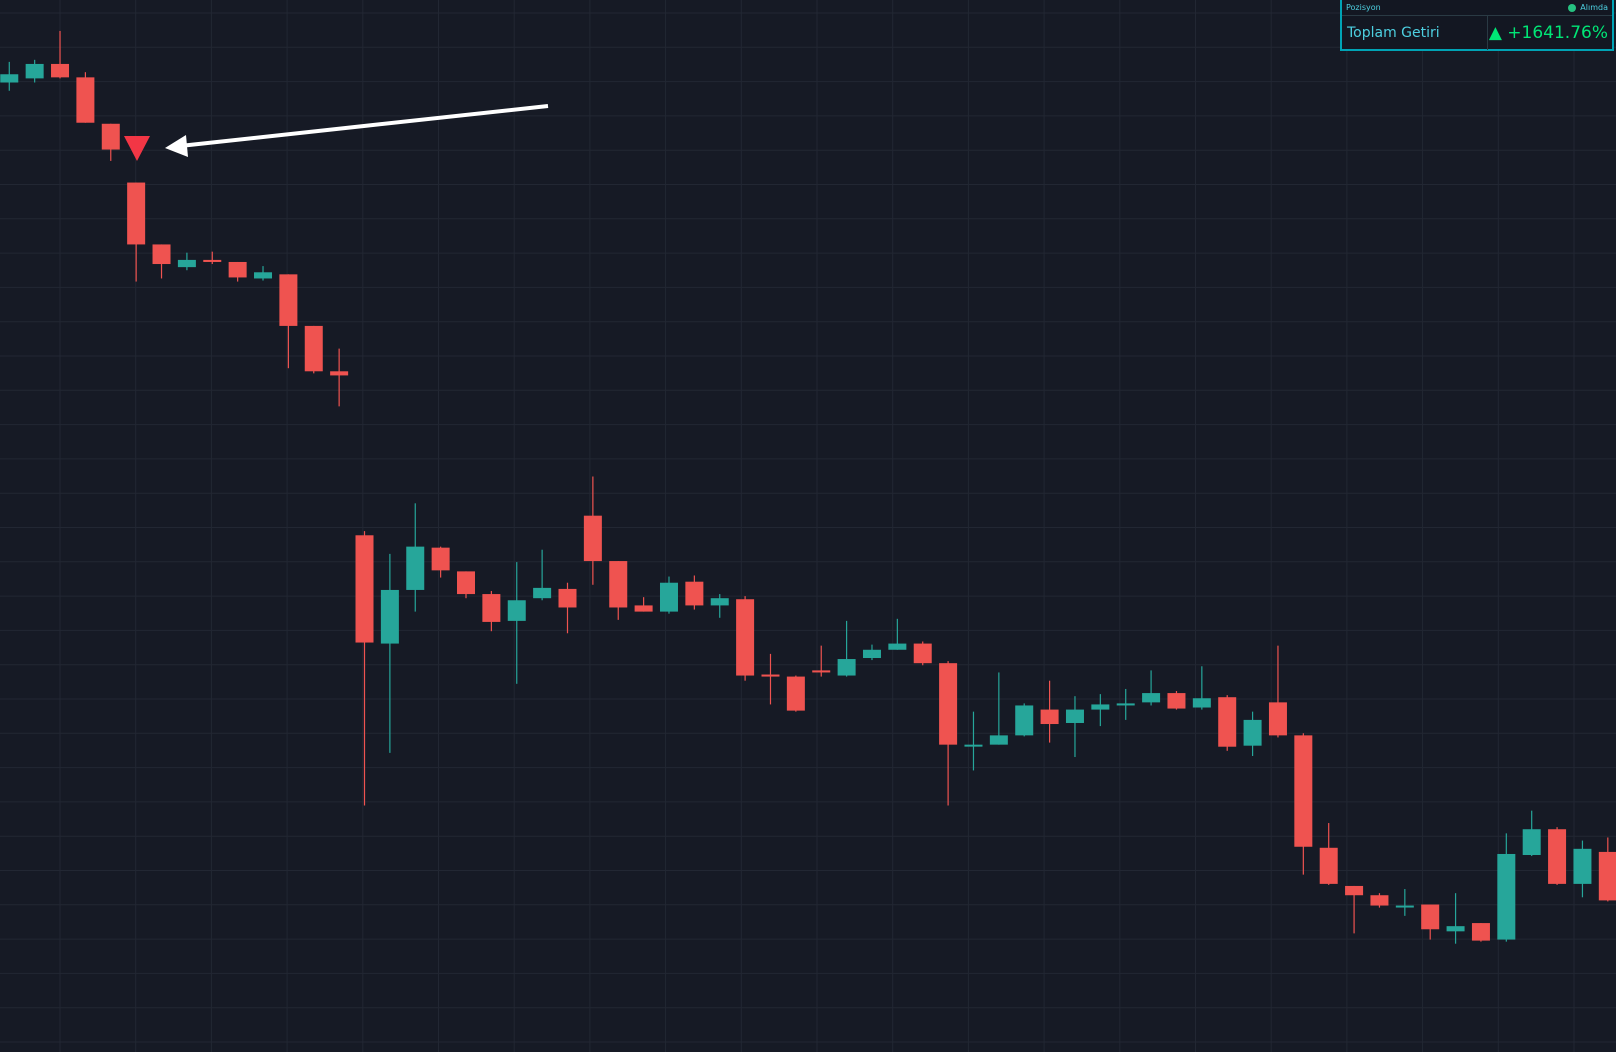 The width and height of the screenshot is (1616, 1052). I want to click on arrow-line, so click(364, 126).